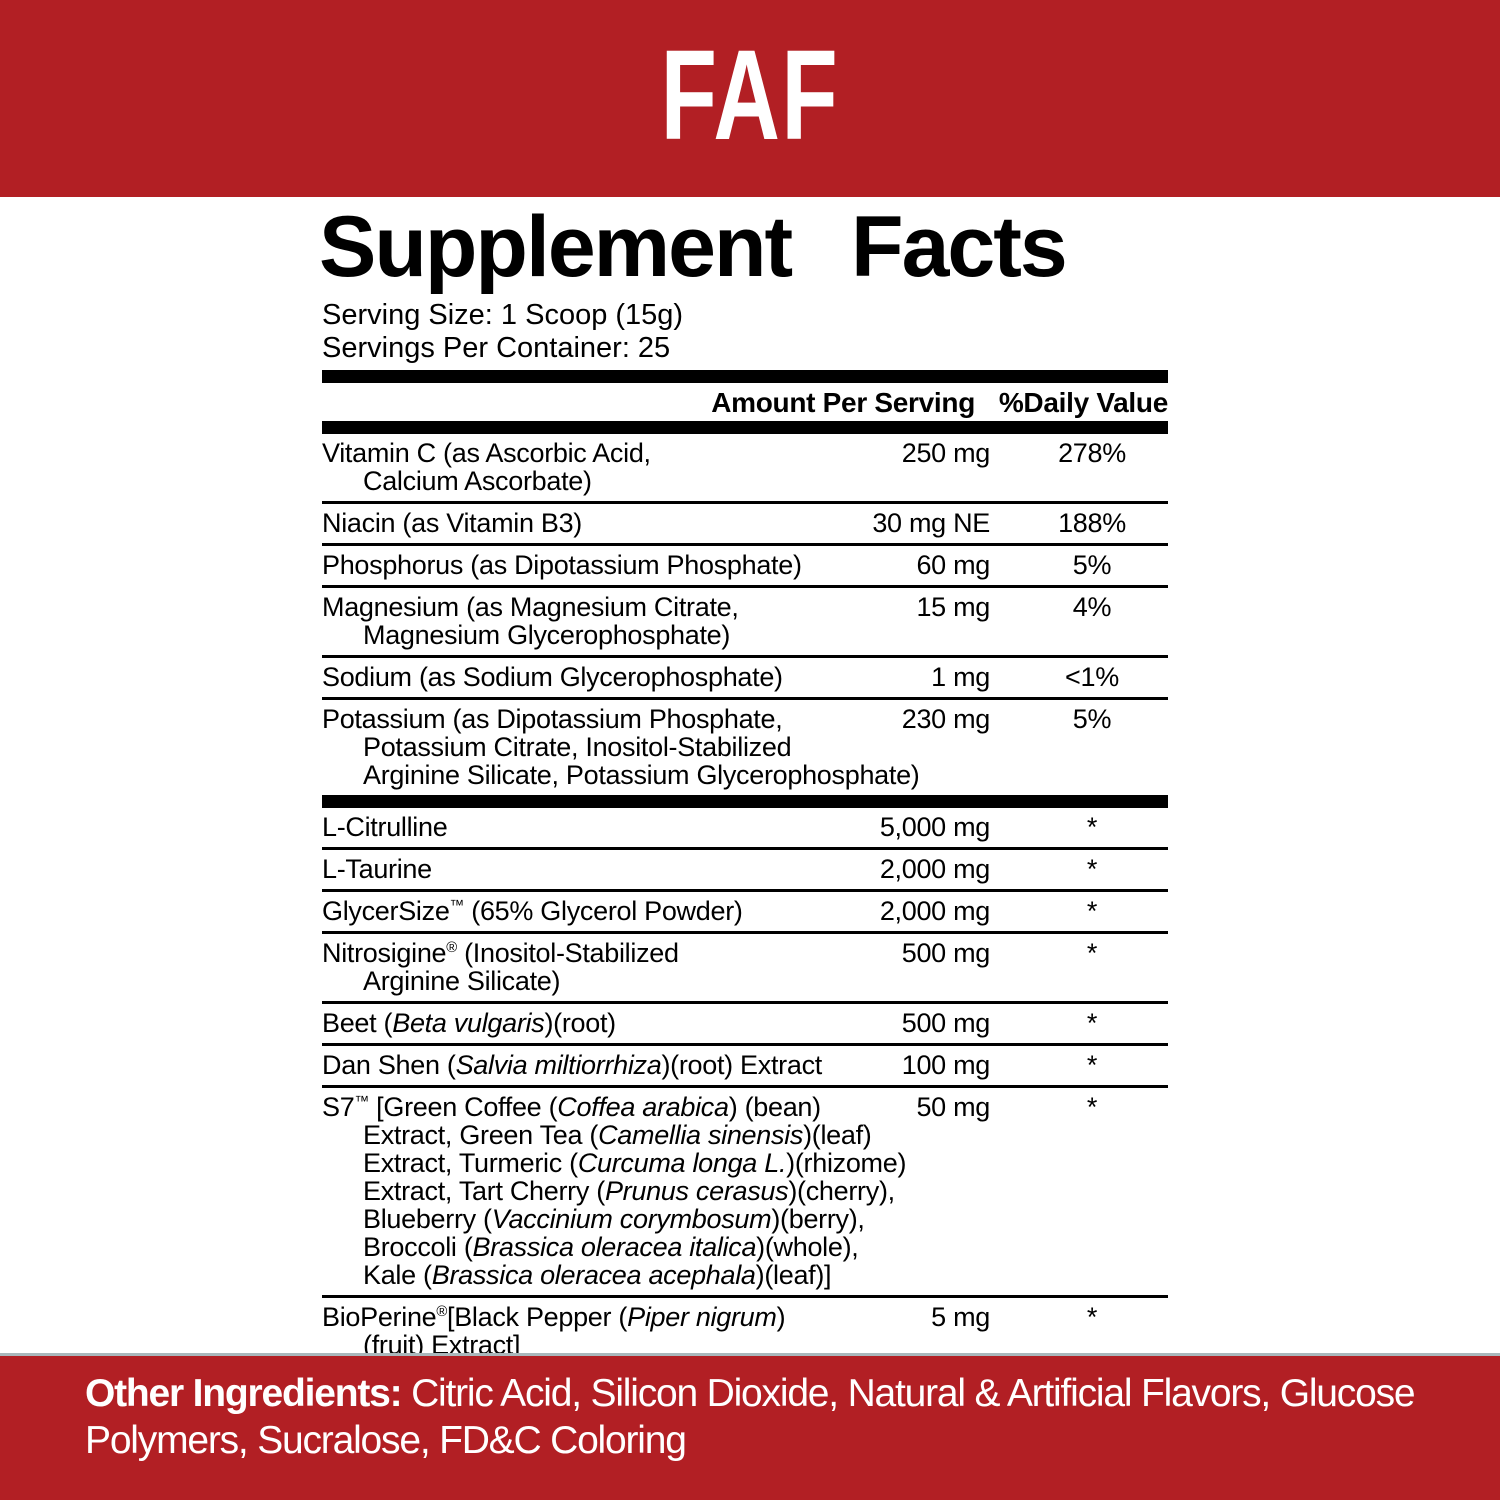 Image resolution: width=1500 pixels, height=1500 pixels. I want to click on nutrient-amount: 250 mg, so click(946, 453).